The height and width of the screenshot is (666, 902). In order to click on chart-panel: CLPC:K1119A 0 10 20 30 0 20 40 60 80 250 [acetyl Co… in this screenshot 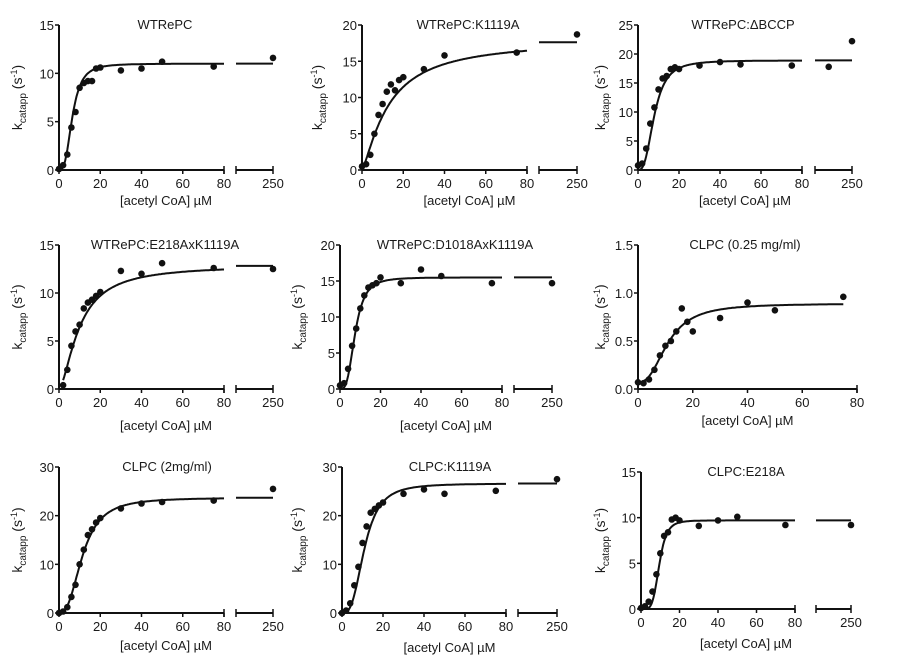, I will do `click(428, 557)`.